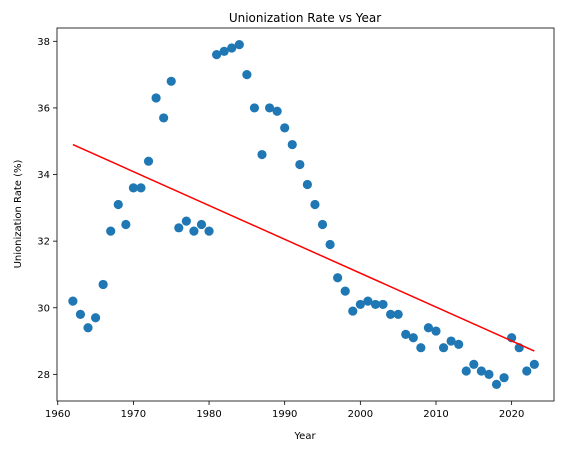  What do you see at coordinates (133, 414) in the screenshot?
I see `x-tick-label: 1970` at bounding box center [133, 414].